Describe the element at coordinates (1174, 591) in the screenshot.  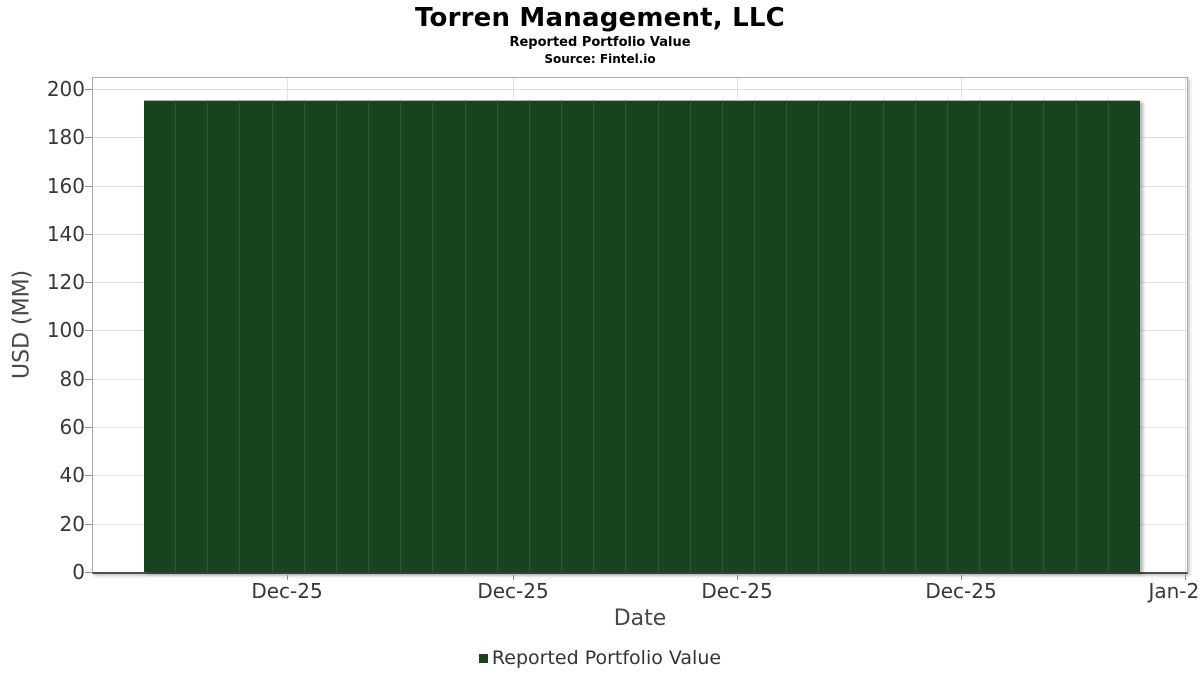
I see `x-tick-label: Jan-2` at that location.